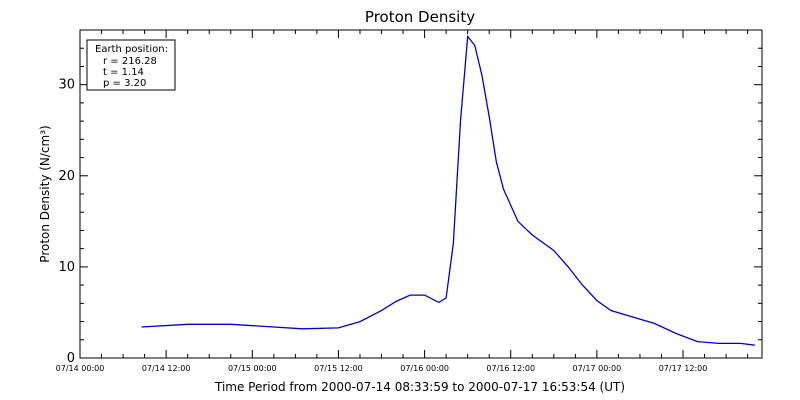 The image size is (800, 400). What do you see at coordinates (71, 358) in the screenshot?
I see `y-tick-label: 0` at bounding box center [71, 358].